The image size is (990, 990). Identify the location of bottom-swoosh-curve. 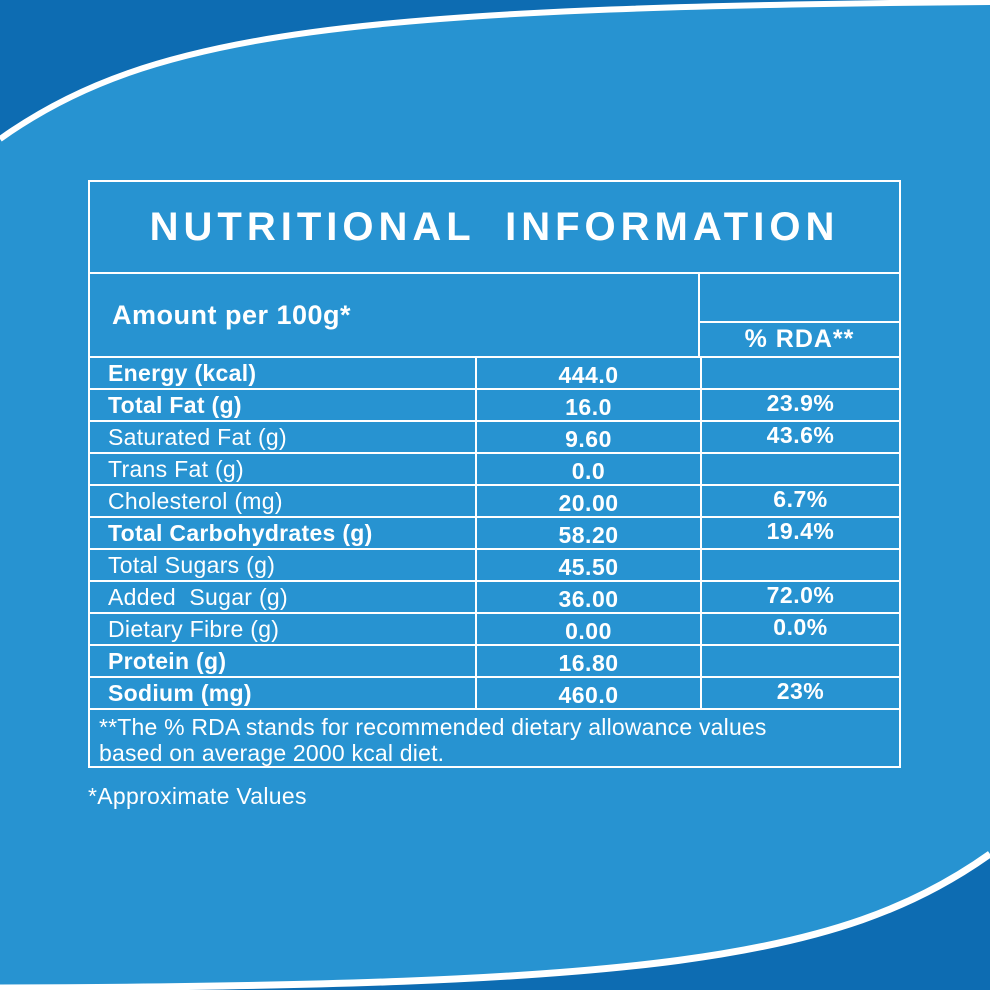
(495, 920).